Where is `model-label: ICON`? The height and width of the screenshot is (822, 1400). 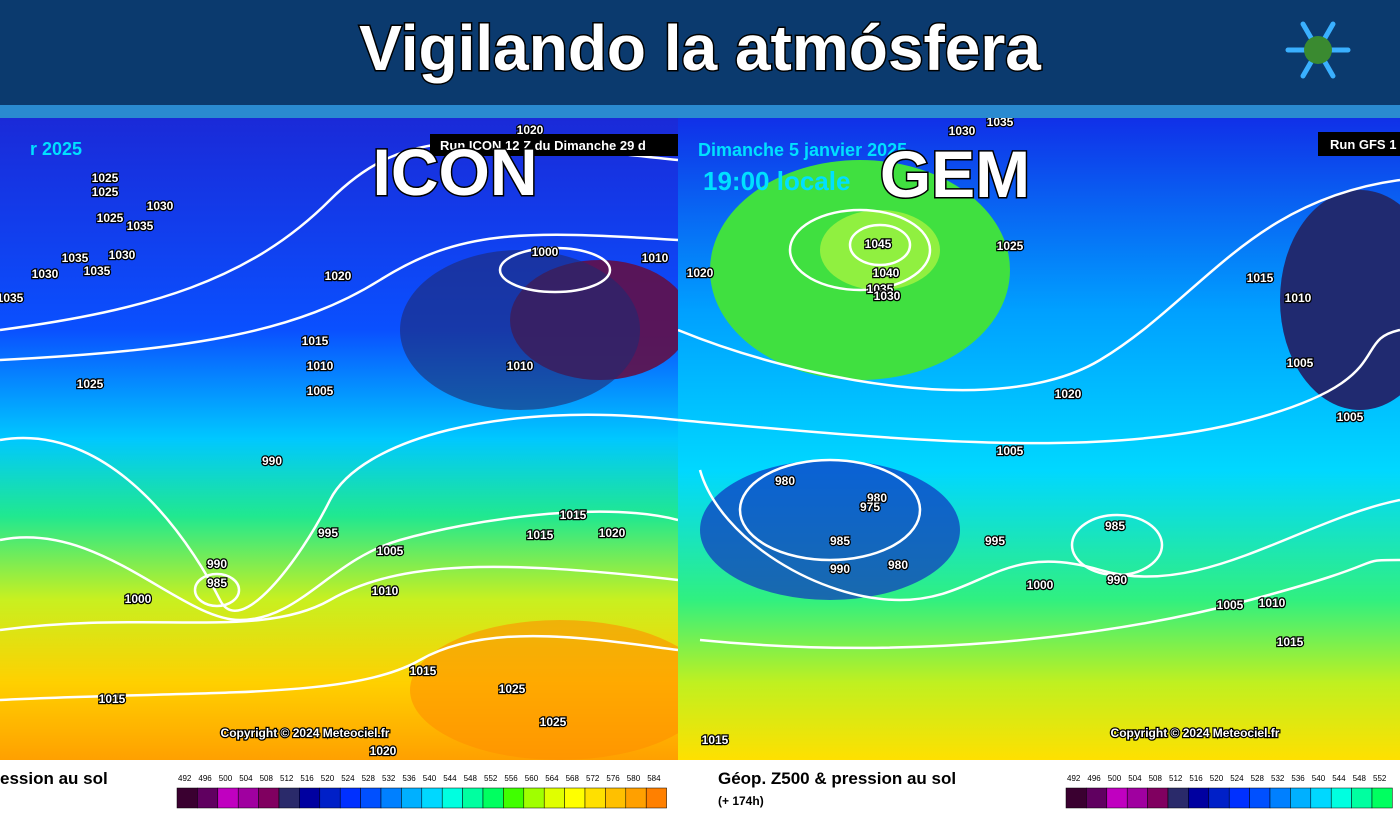 model-label: ICON is located at coordinates (455, 172).